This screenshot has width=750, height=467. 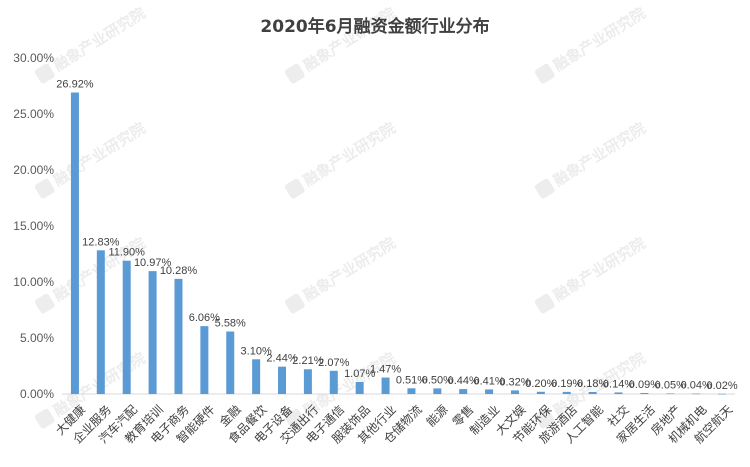 I want to click on y-axis: 0.00% 5.00% 10.00% 15.00% 20.00% 25.00% 30.00%, so click(x=33, y=226).